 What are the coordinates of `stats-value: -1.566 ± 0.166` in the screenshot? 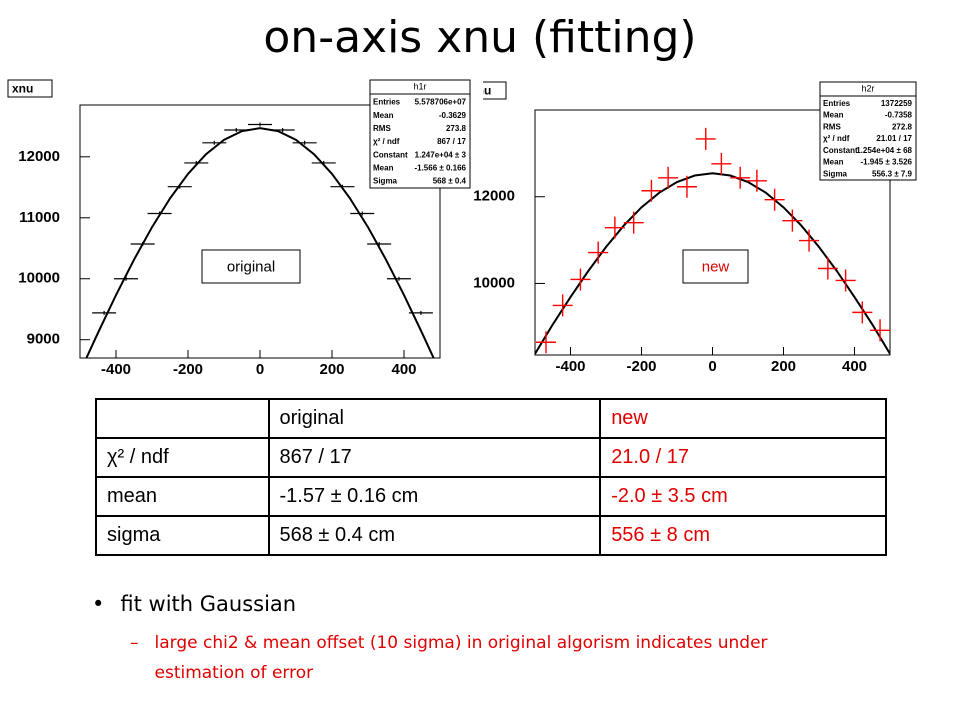 It's located at (440, 167).